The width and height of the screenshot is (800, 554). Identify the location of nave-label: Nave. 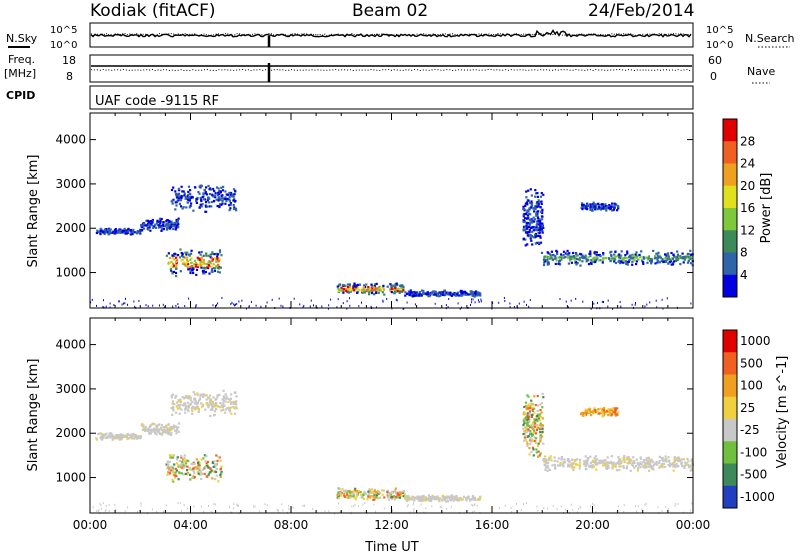
(761, 71).